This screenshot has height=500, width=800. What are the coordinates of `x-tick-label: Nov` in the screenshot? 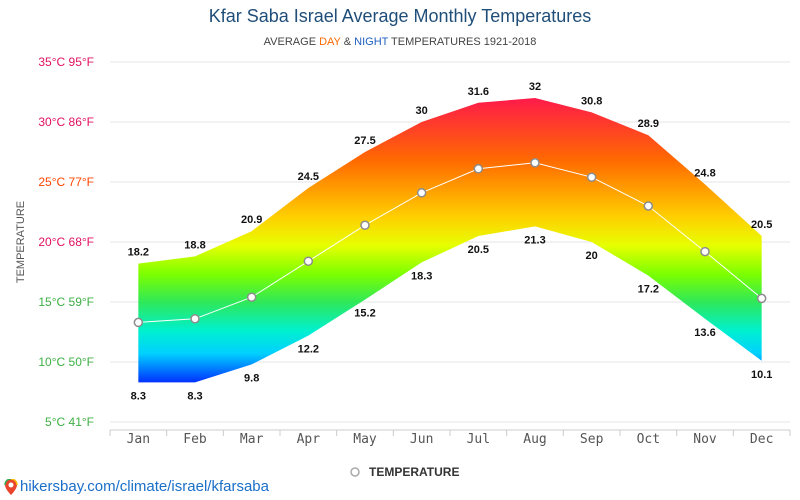 It's located at (705, 439).